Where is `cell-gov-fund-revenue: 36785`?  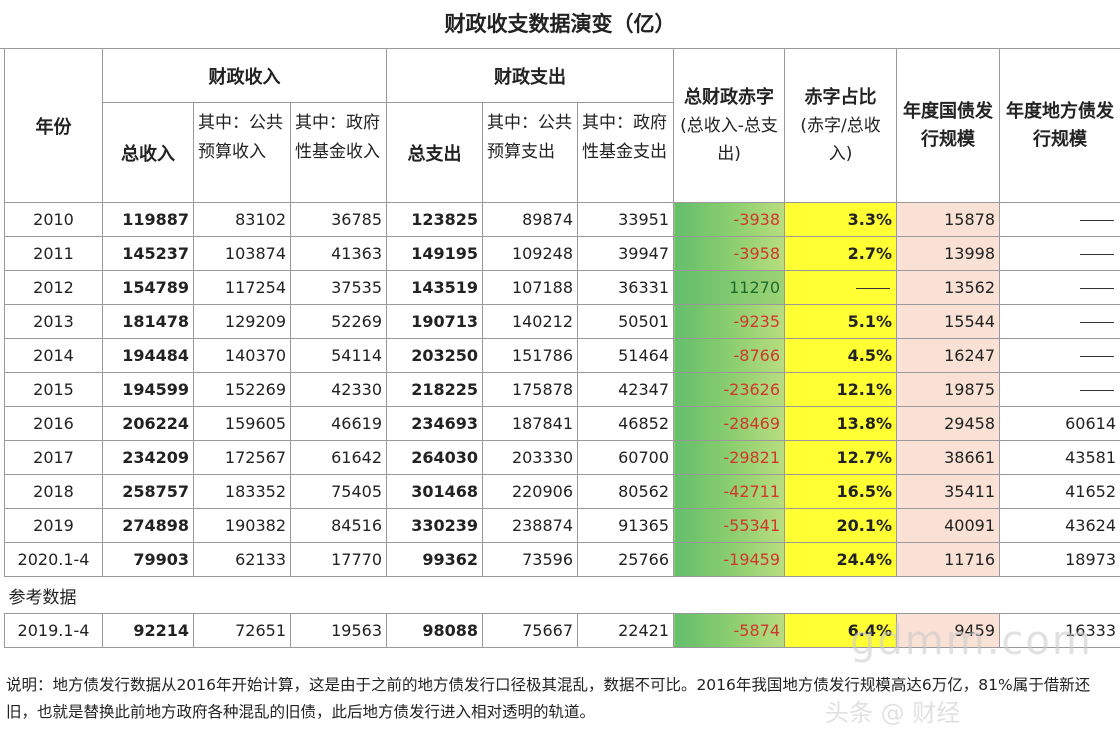
cell-gov-fund-revenue: 36785 is located at coordinates (338, 219).